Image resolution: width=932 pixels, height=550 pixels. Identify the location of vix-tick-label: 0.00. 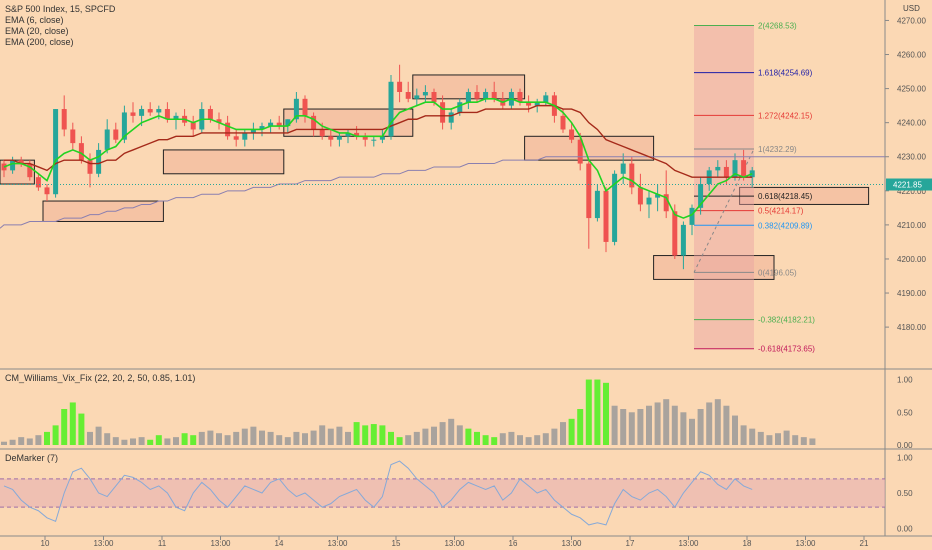
(905, 445).